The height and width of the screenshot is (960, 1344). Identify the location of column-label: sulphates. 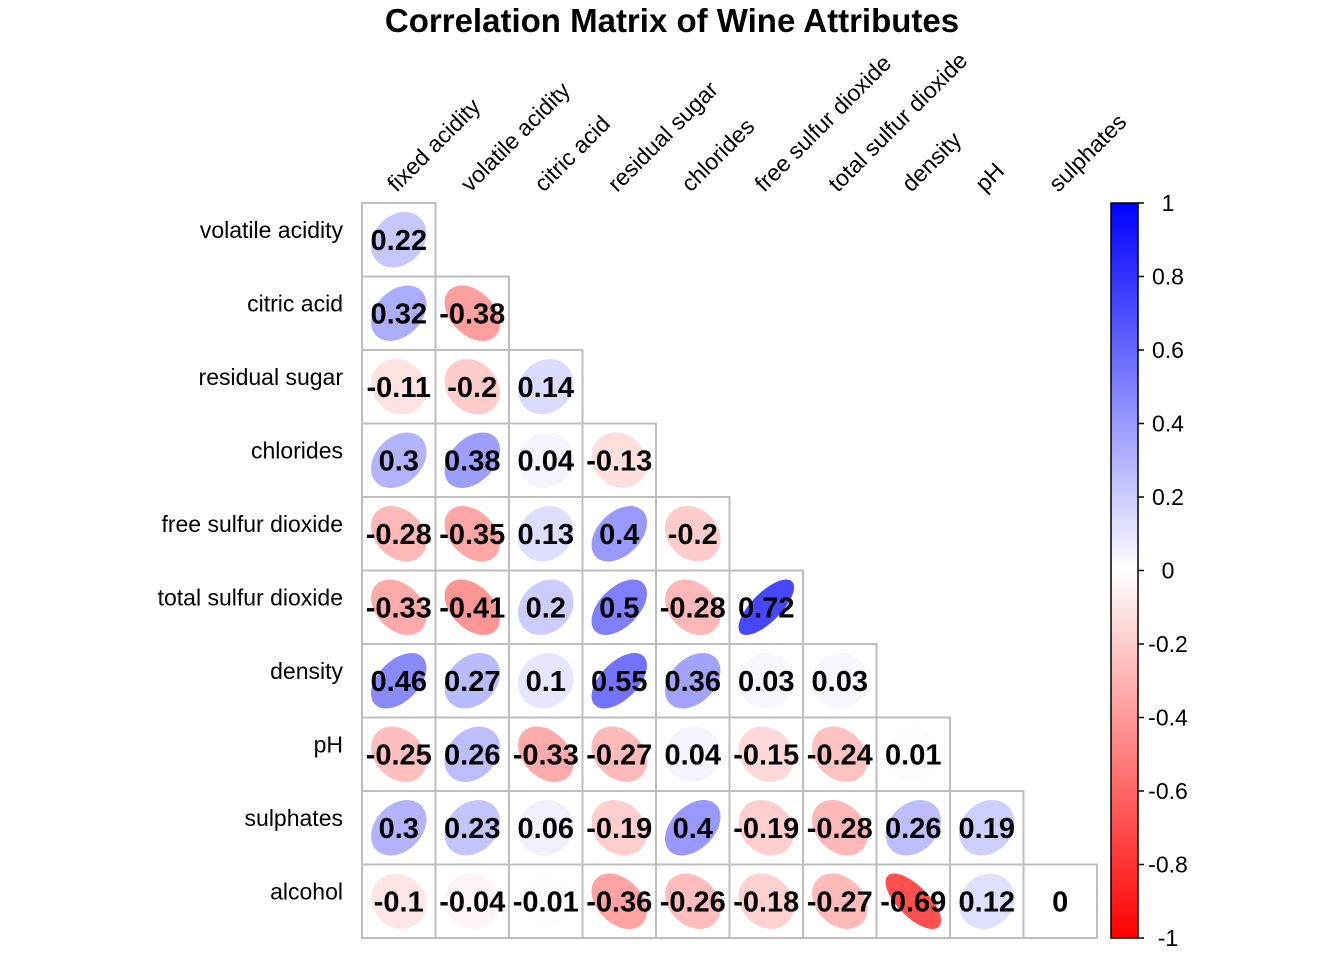
(1087, 153).